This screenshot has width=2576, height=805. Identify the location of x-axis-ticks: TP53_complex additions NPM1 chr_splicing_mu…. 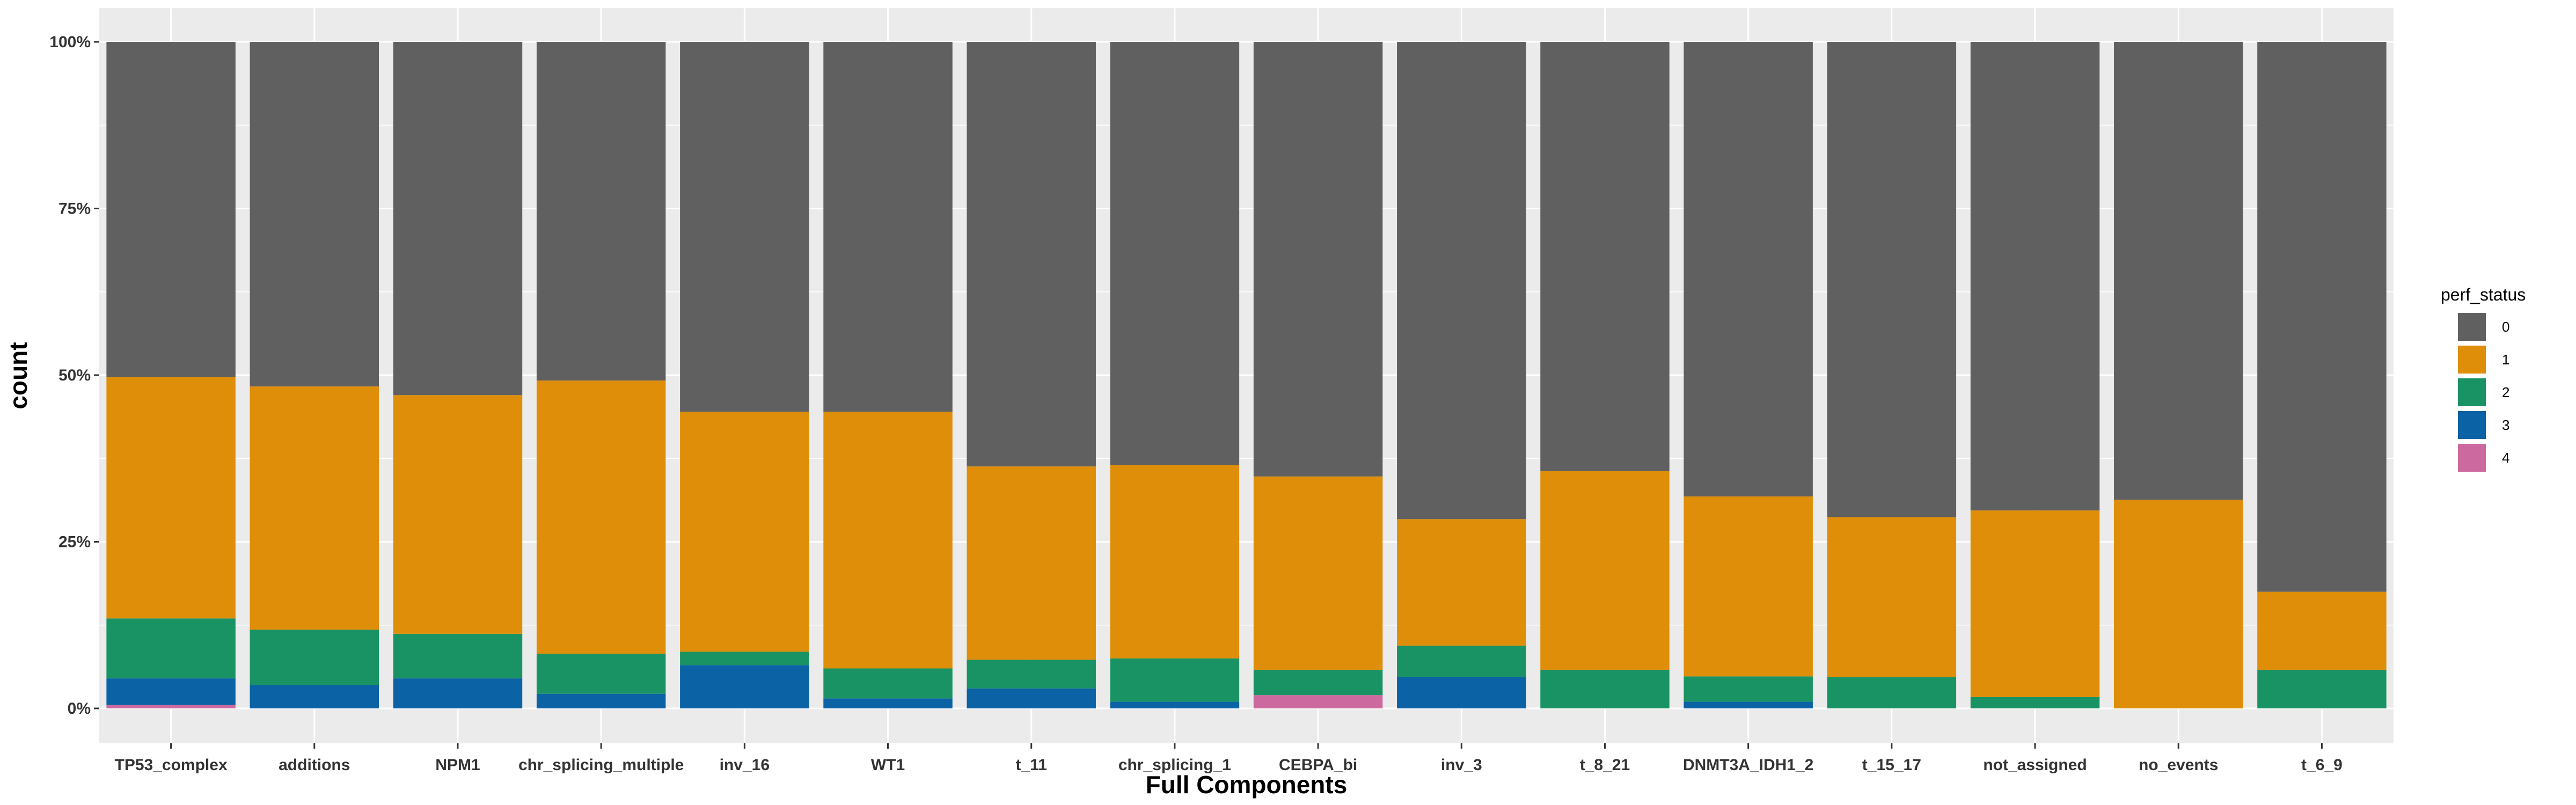
(1229, 758).